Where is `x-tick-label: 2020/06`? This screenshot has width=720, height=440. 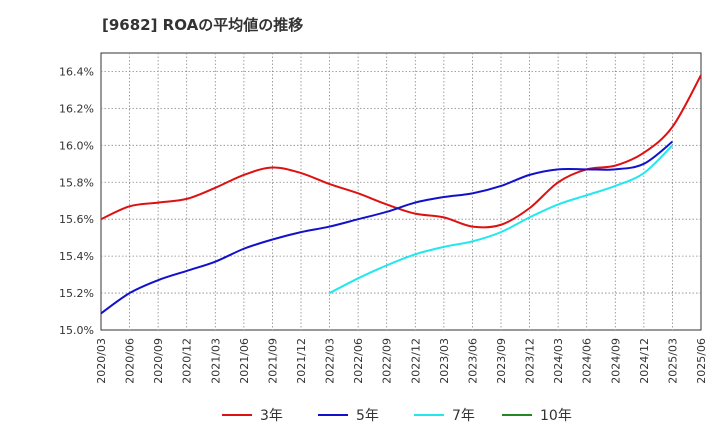
x-tick-label: 2020/06 is located at coordinates (130, 361).